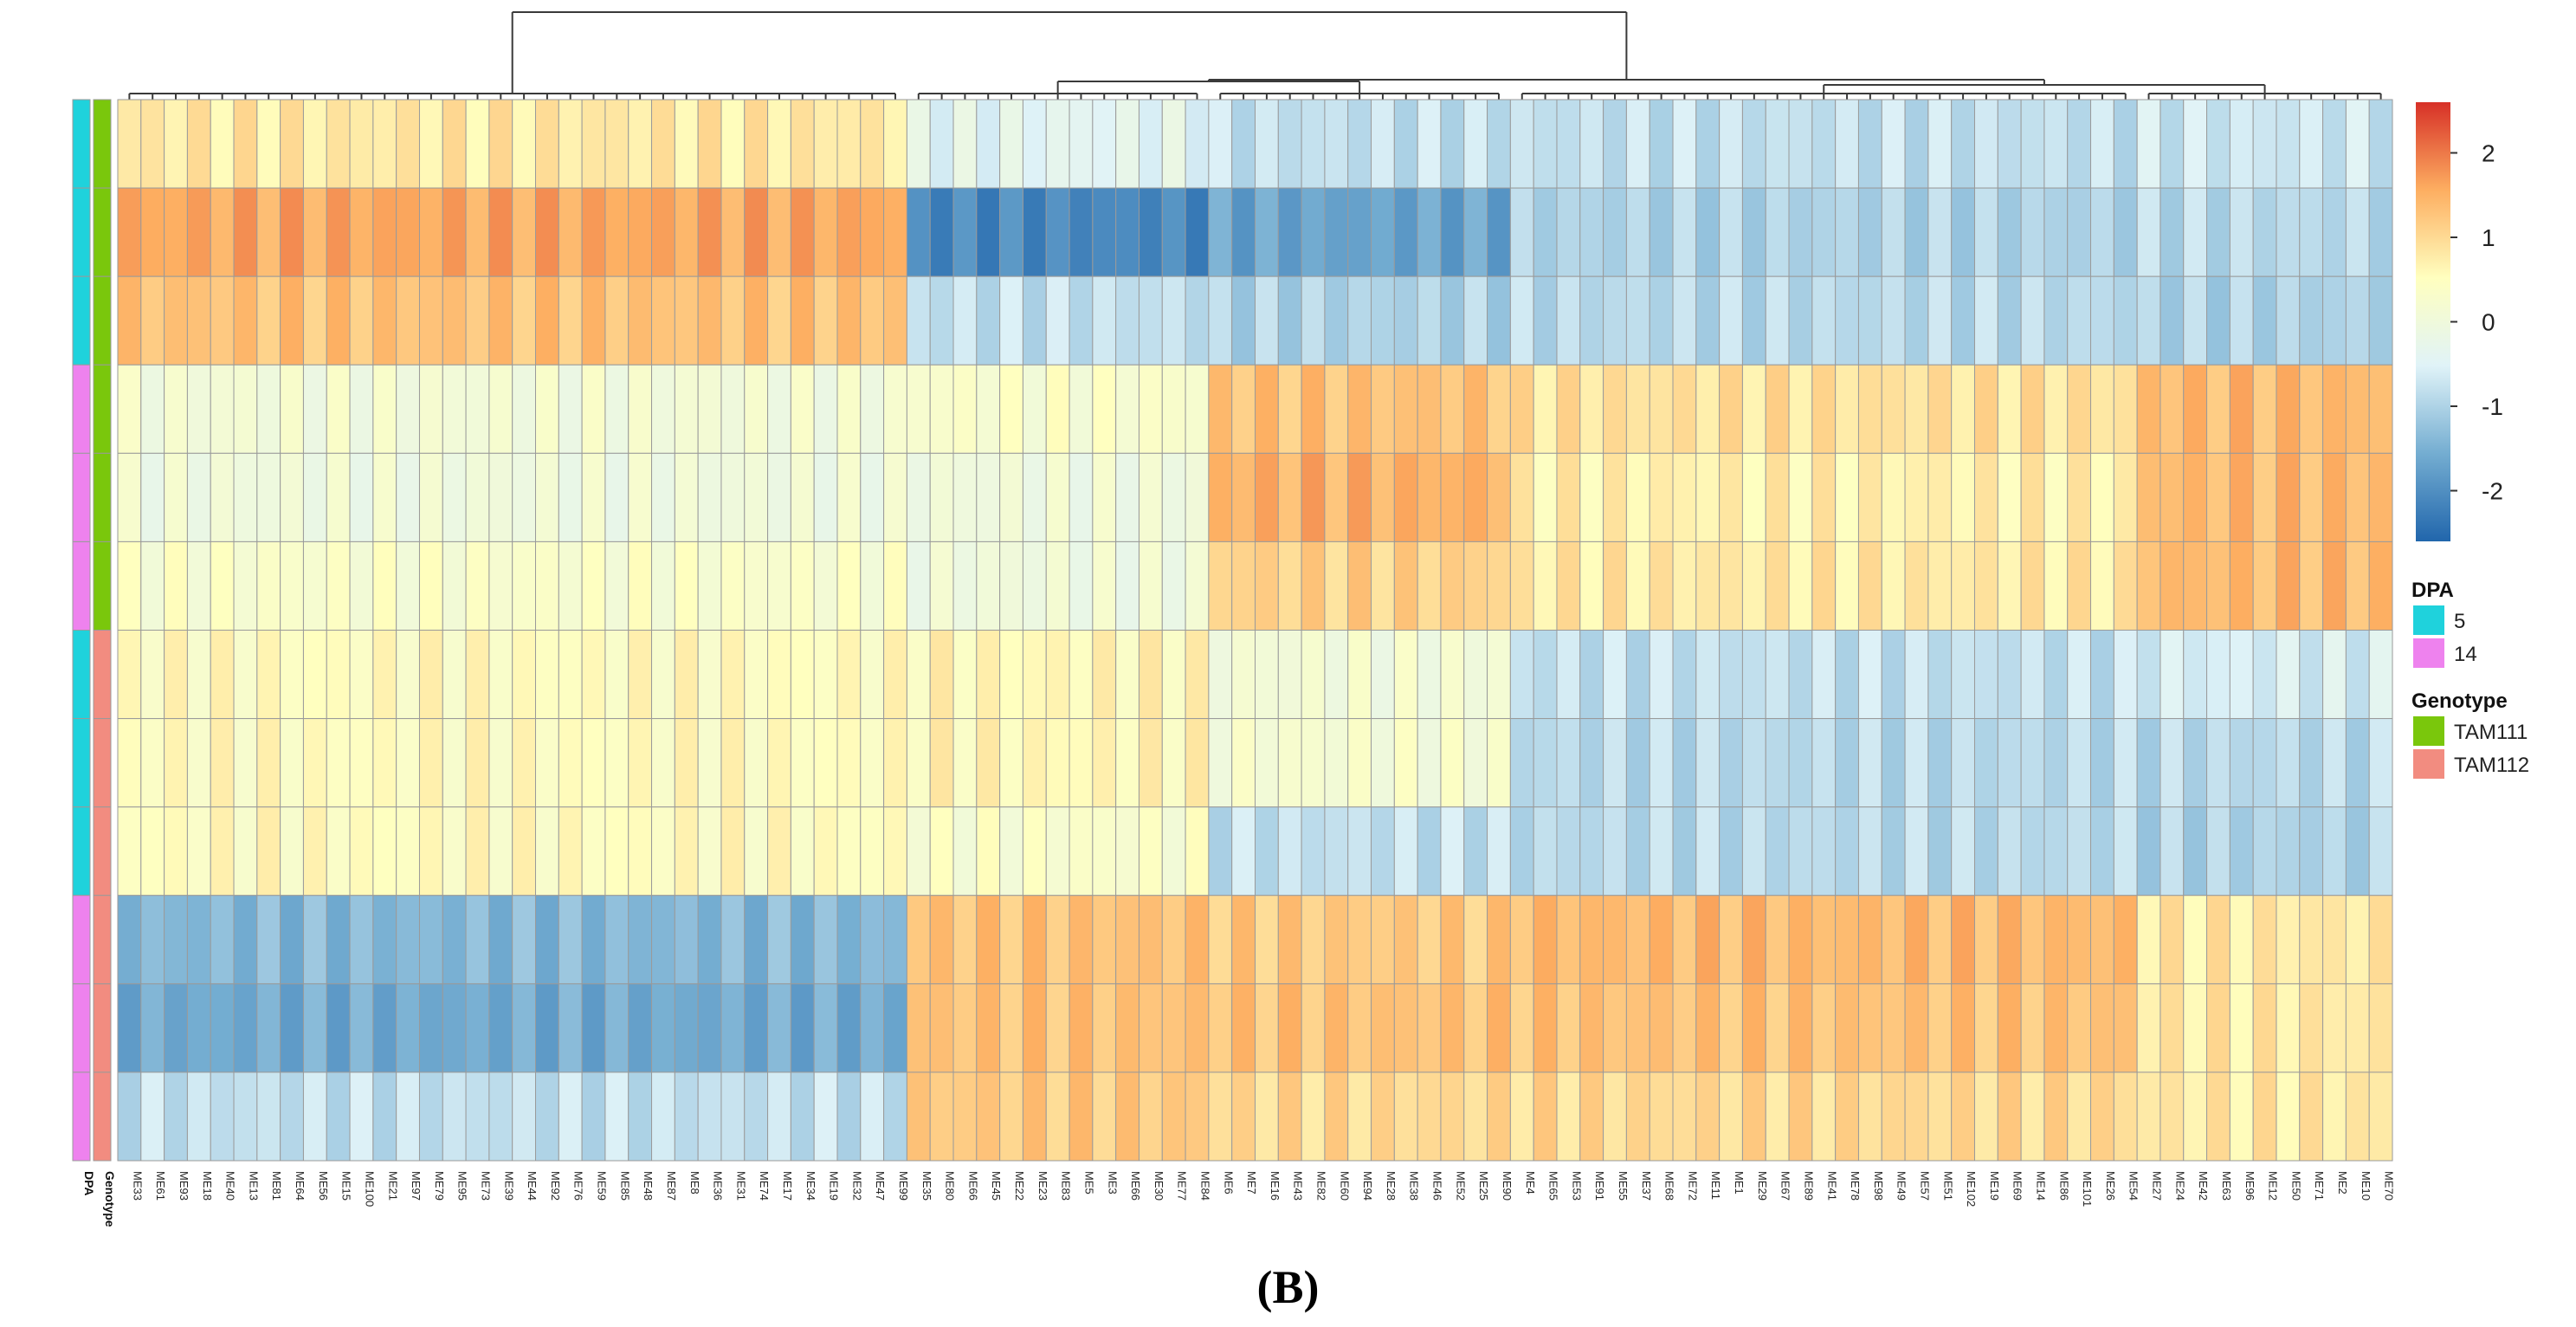  I want to click on column-label: ME7, so click(1251, 1182).